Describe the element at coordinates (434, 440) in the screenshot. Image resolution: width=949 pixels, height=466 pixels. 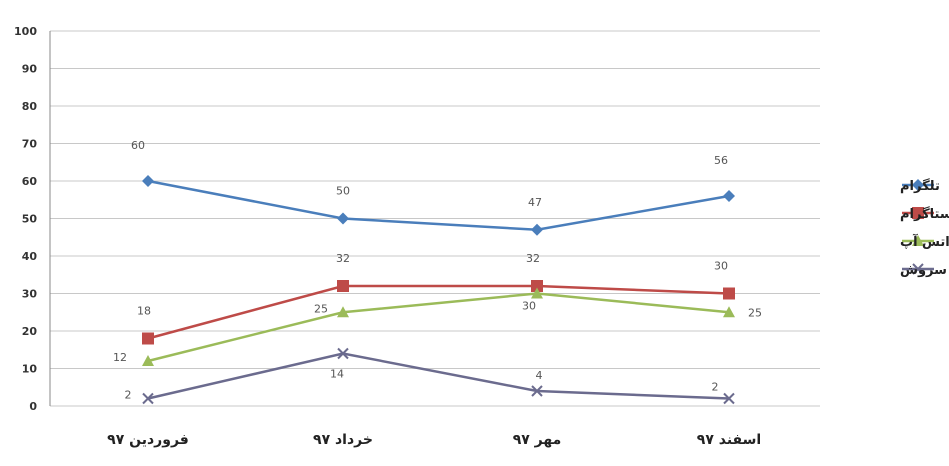
I see `x-axis: فروردین ۹۷ خرداد ۹۷ مهر ۹۷ اسفند ۹۷` at that location.